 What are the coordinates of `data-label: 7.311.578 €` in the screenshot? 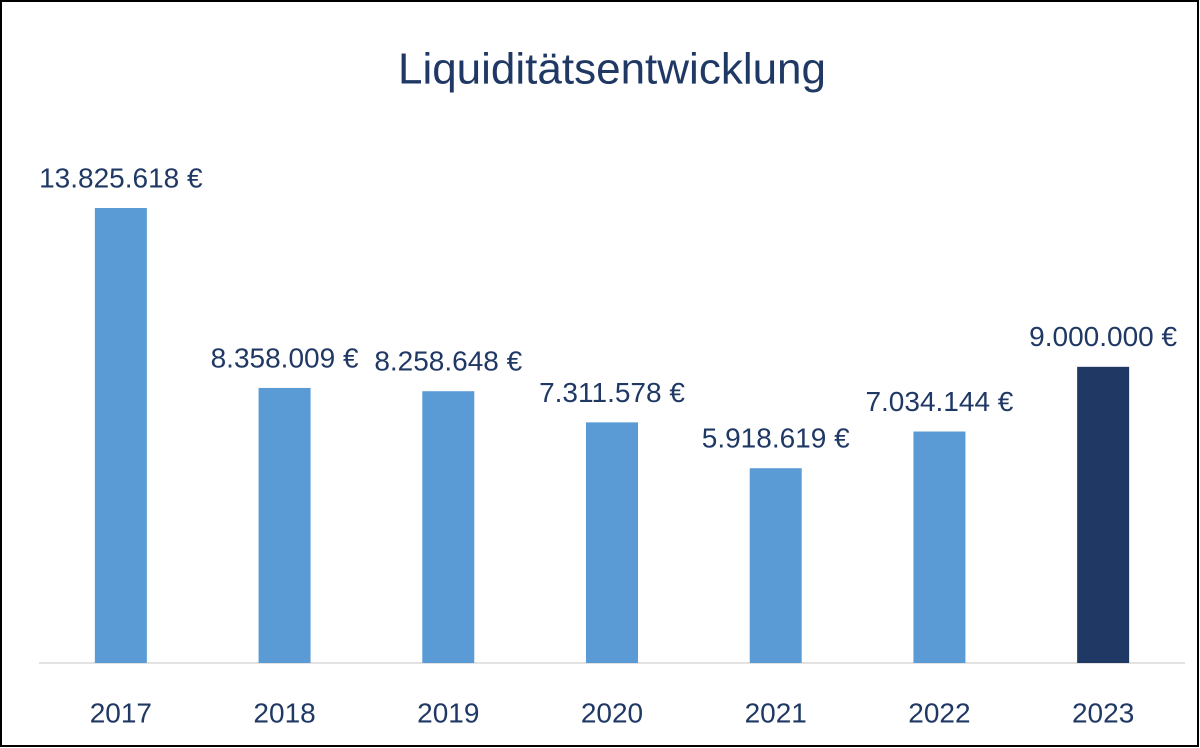 It's located at (612, 392).